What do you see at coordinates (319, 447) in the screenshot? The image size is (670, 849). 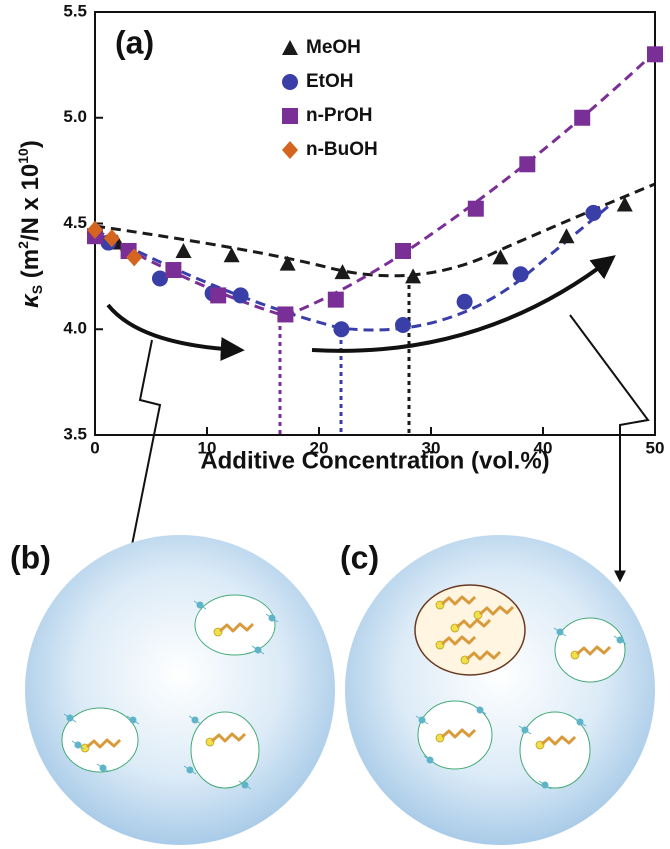 I see `x-tick-label: 20` at bounding box center [319, 447].